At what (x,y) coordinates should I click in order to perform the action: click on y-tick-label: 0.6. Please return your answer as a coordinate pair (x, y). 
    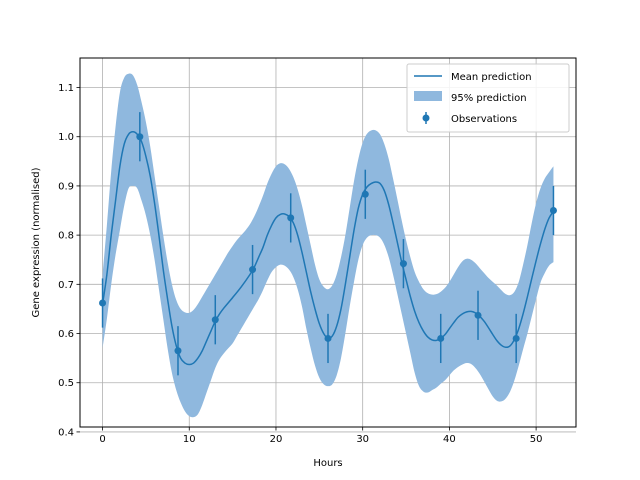
    Looking at the image, I should click on (66, 334).